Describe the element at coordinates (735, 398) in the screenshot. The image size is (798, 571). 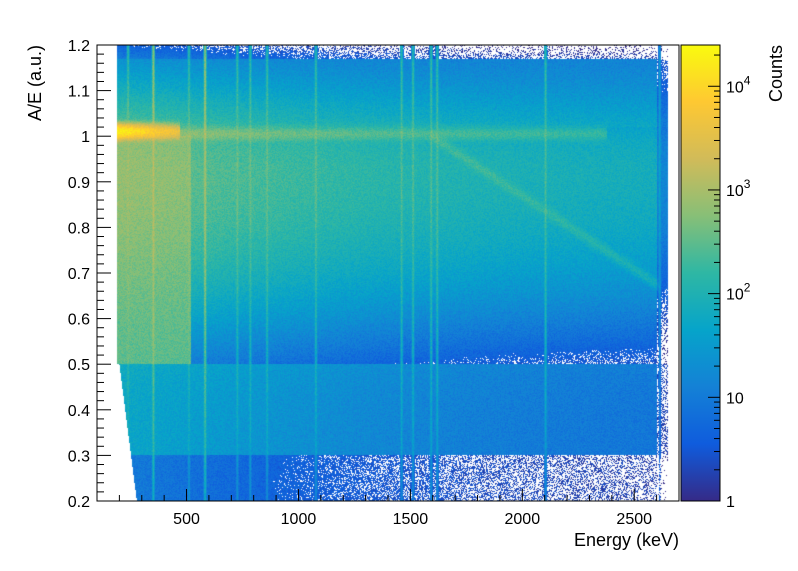
I see `colorbar-tick-label: 10` at that location.